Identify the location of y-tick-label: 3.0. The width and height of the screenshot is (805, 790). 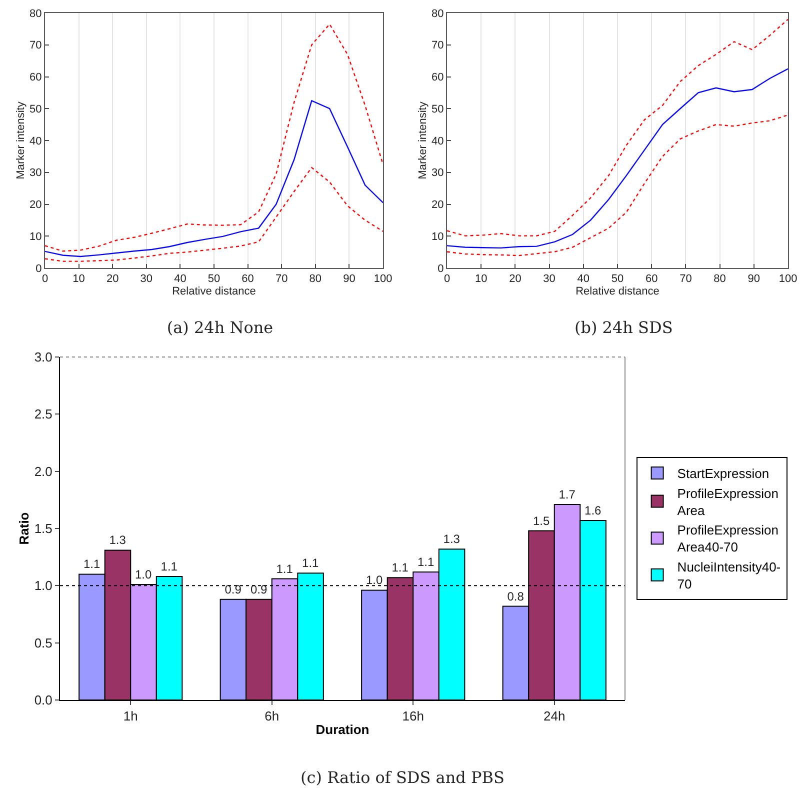
(43, 357).